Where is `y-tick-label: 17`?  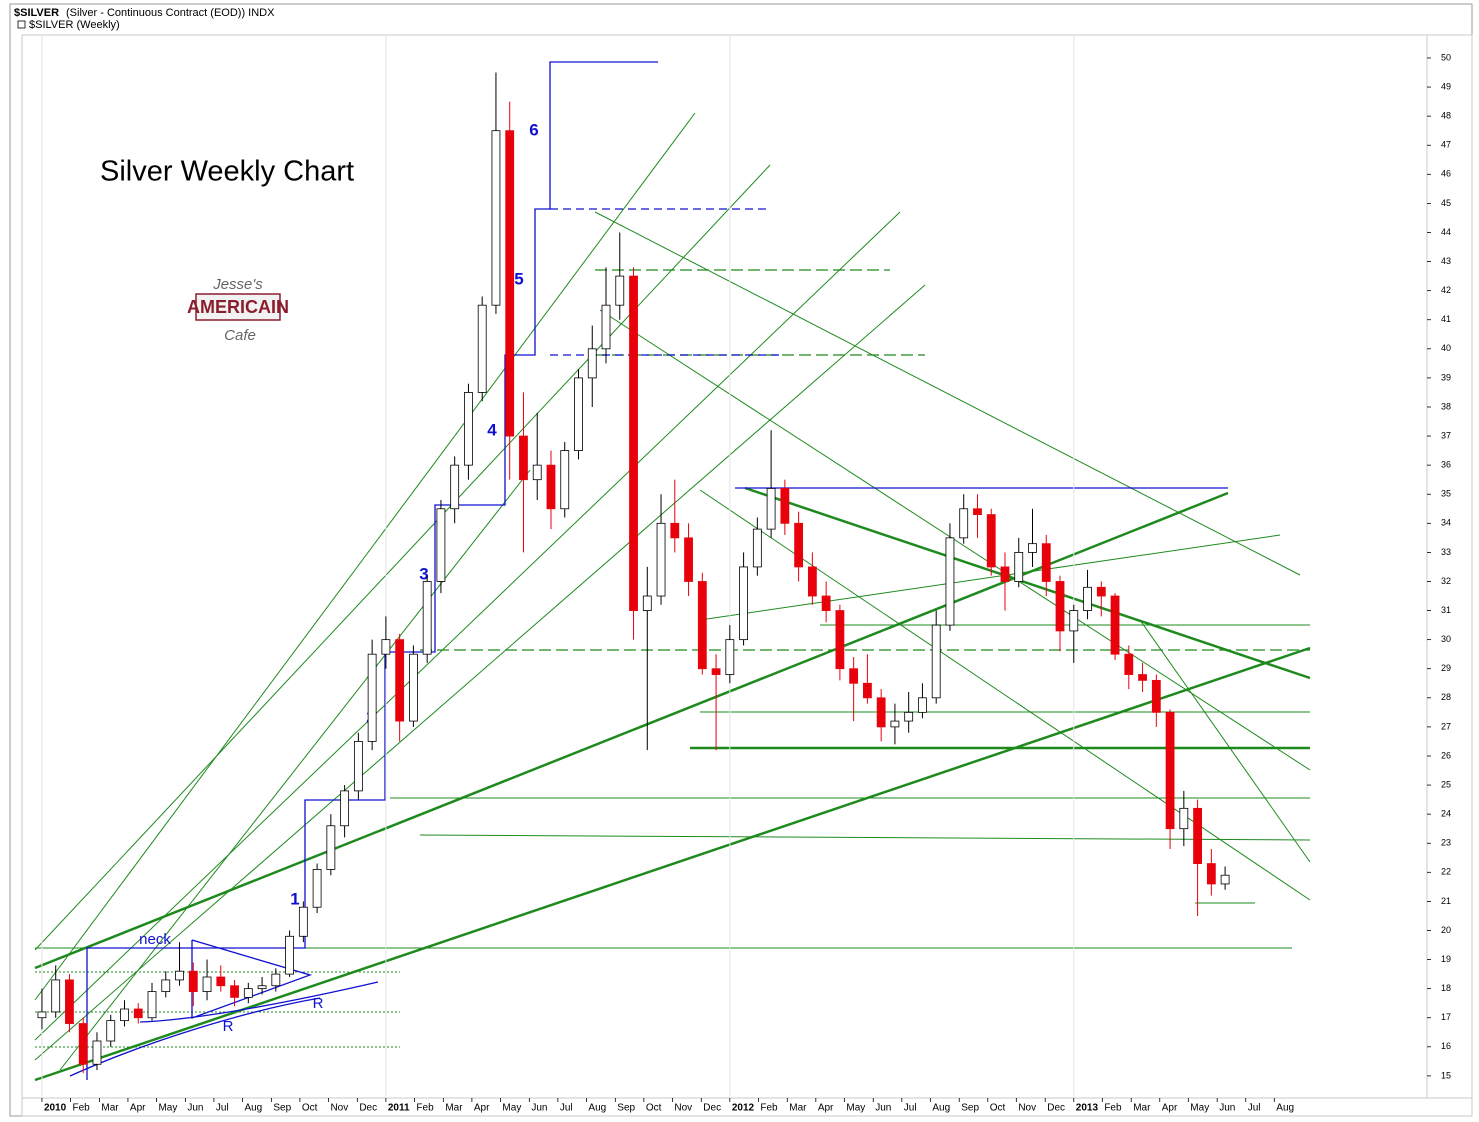 y-tick-label: 17 is located at coordinates (1446, 1017).